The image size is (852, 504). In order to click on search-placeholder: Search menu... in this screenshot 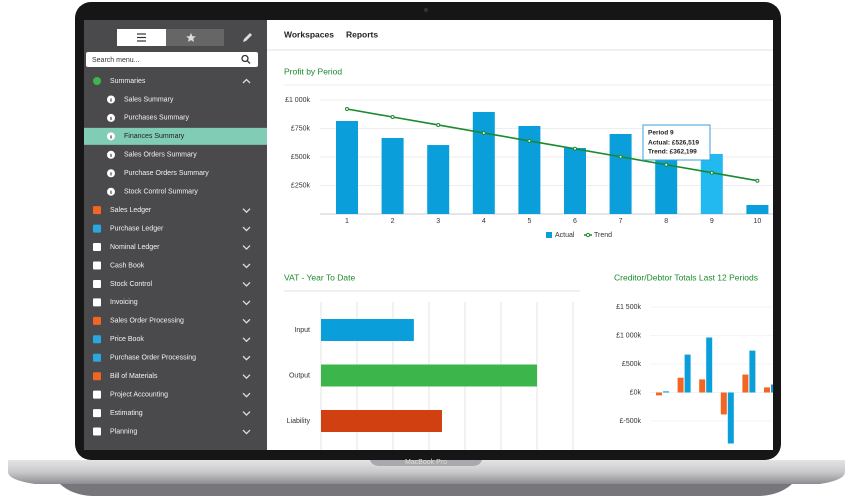, I will do `click(116, 60)`.